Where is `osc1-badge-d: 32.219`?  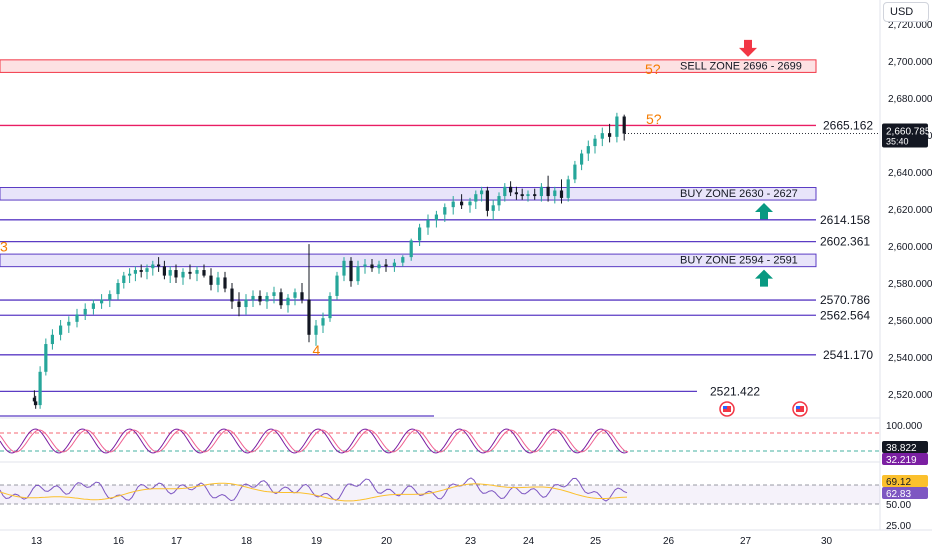
osc1-badge-d: 32.219 is located at coordinates (905, 459).